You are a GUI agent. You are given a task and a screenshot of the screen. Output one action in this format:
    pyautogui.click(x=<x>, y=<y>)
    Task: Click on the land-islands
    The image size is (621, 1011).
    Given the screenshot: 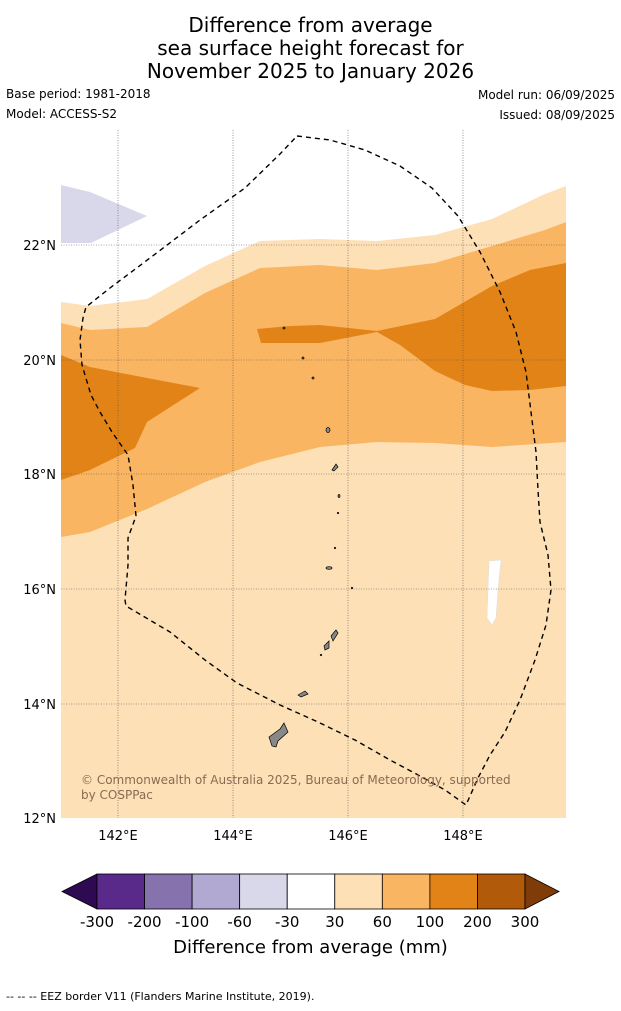 What is the action you would take?
    pyautogui.click(x=311, y=537)
    